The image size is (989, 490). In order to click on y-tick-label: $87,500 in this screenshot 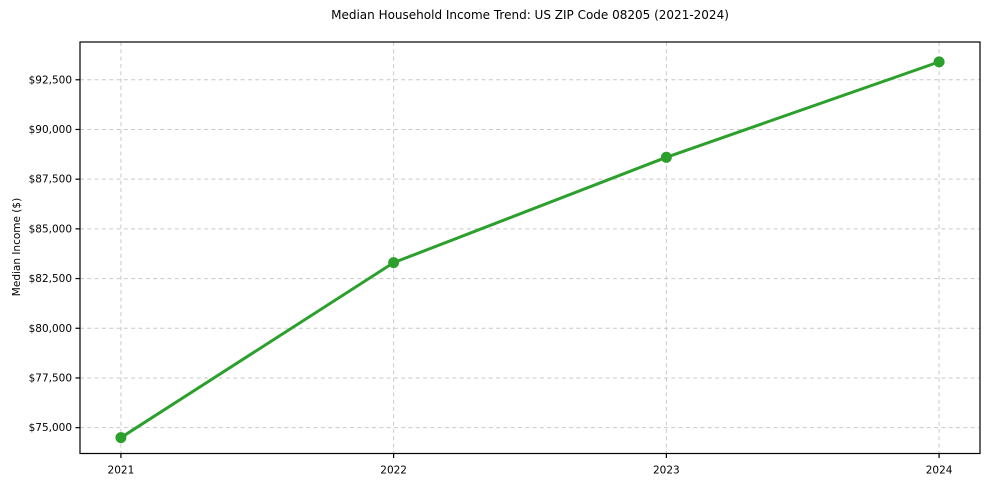, I will do `click(50, 180)`.